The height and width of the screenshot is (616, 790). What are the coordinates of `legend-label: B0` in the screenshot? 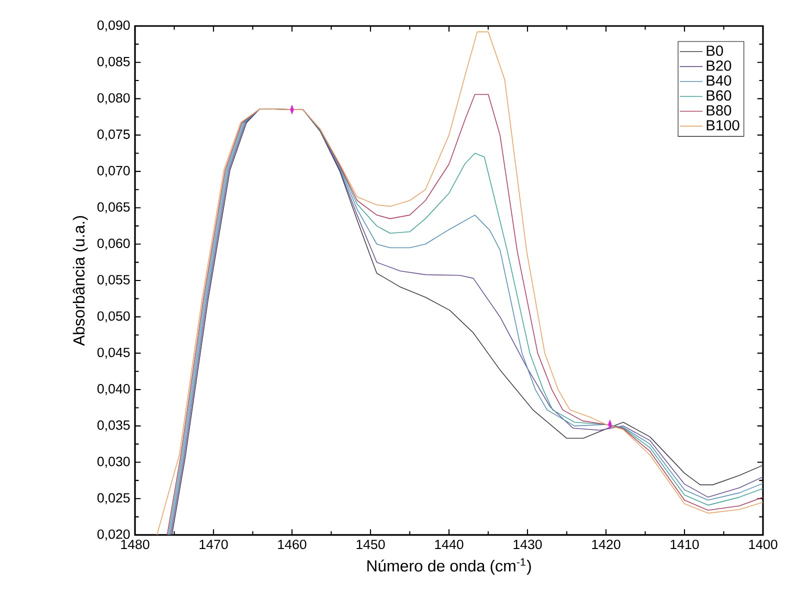 It's located at (714, 51).